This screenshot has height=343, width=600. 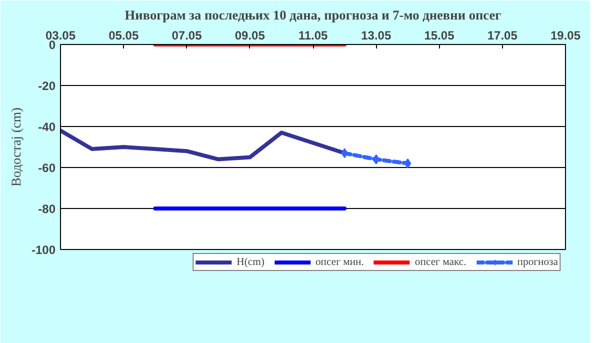 What do you see at coordinates (16, 147) in the screenshot?
I see `y-axis-title: Водостај (cm)` at bounding box center [16, 147].